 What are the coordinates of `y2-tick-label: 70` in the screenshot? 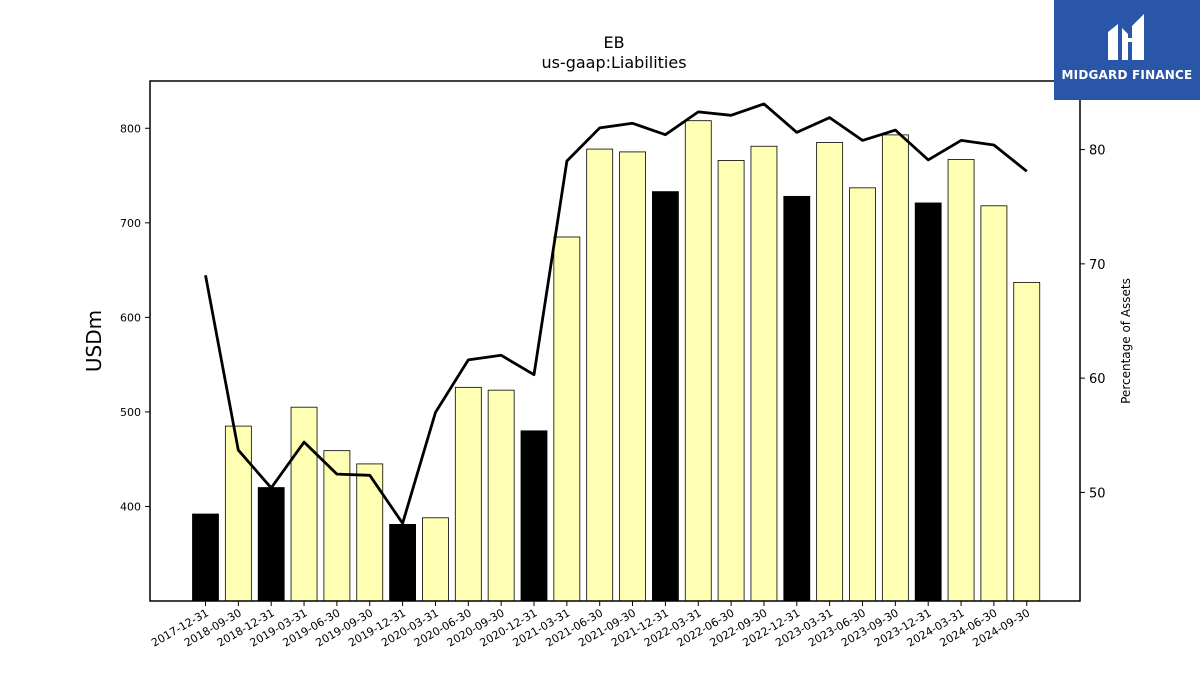 It's located at (1097, 265).